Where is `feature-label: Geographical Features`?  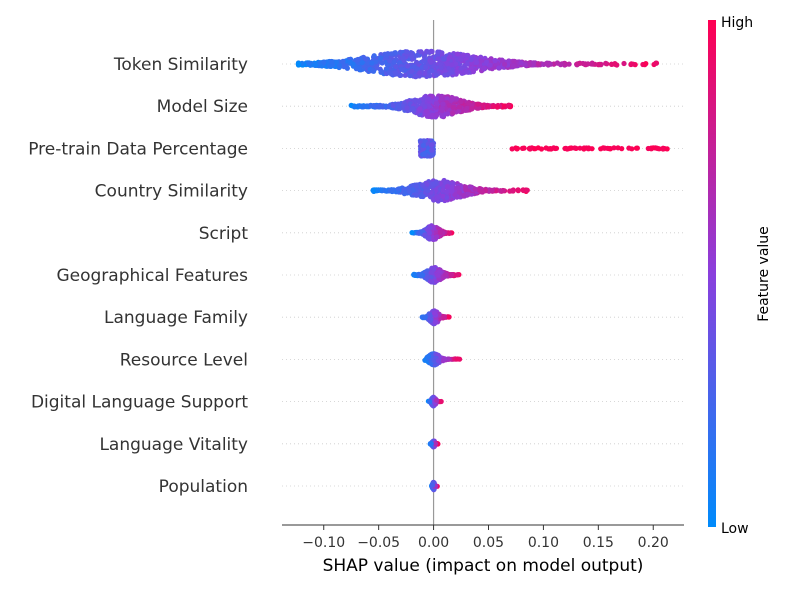
feature-label: Geographical Features is located at coordinates (152, 276).